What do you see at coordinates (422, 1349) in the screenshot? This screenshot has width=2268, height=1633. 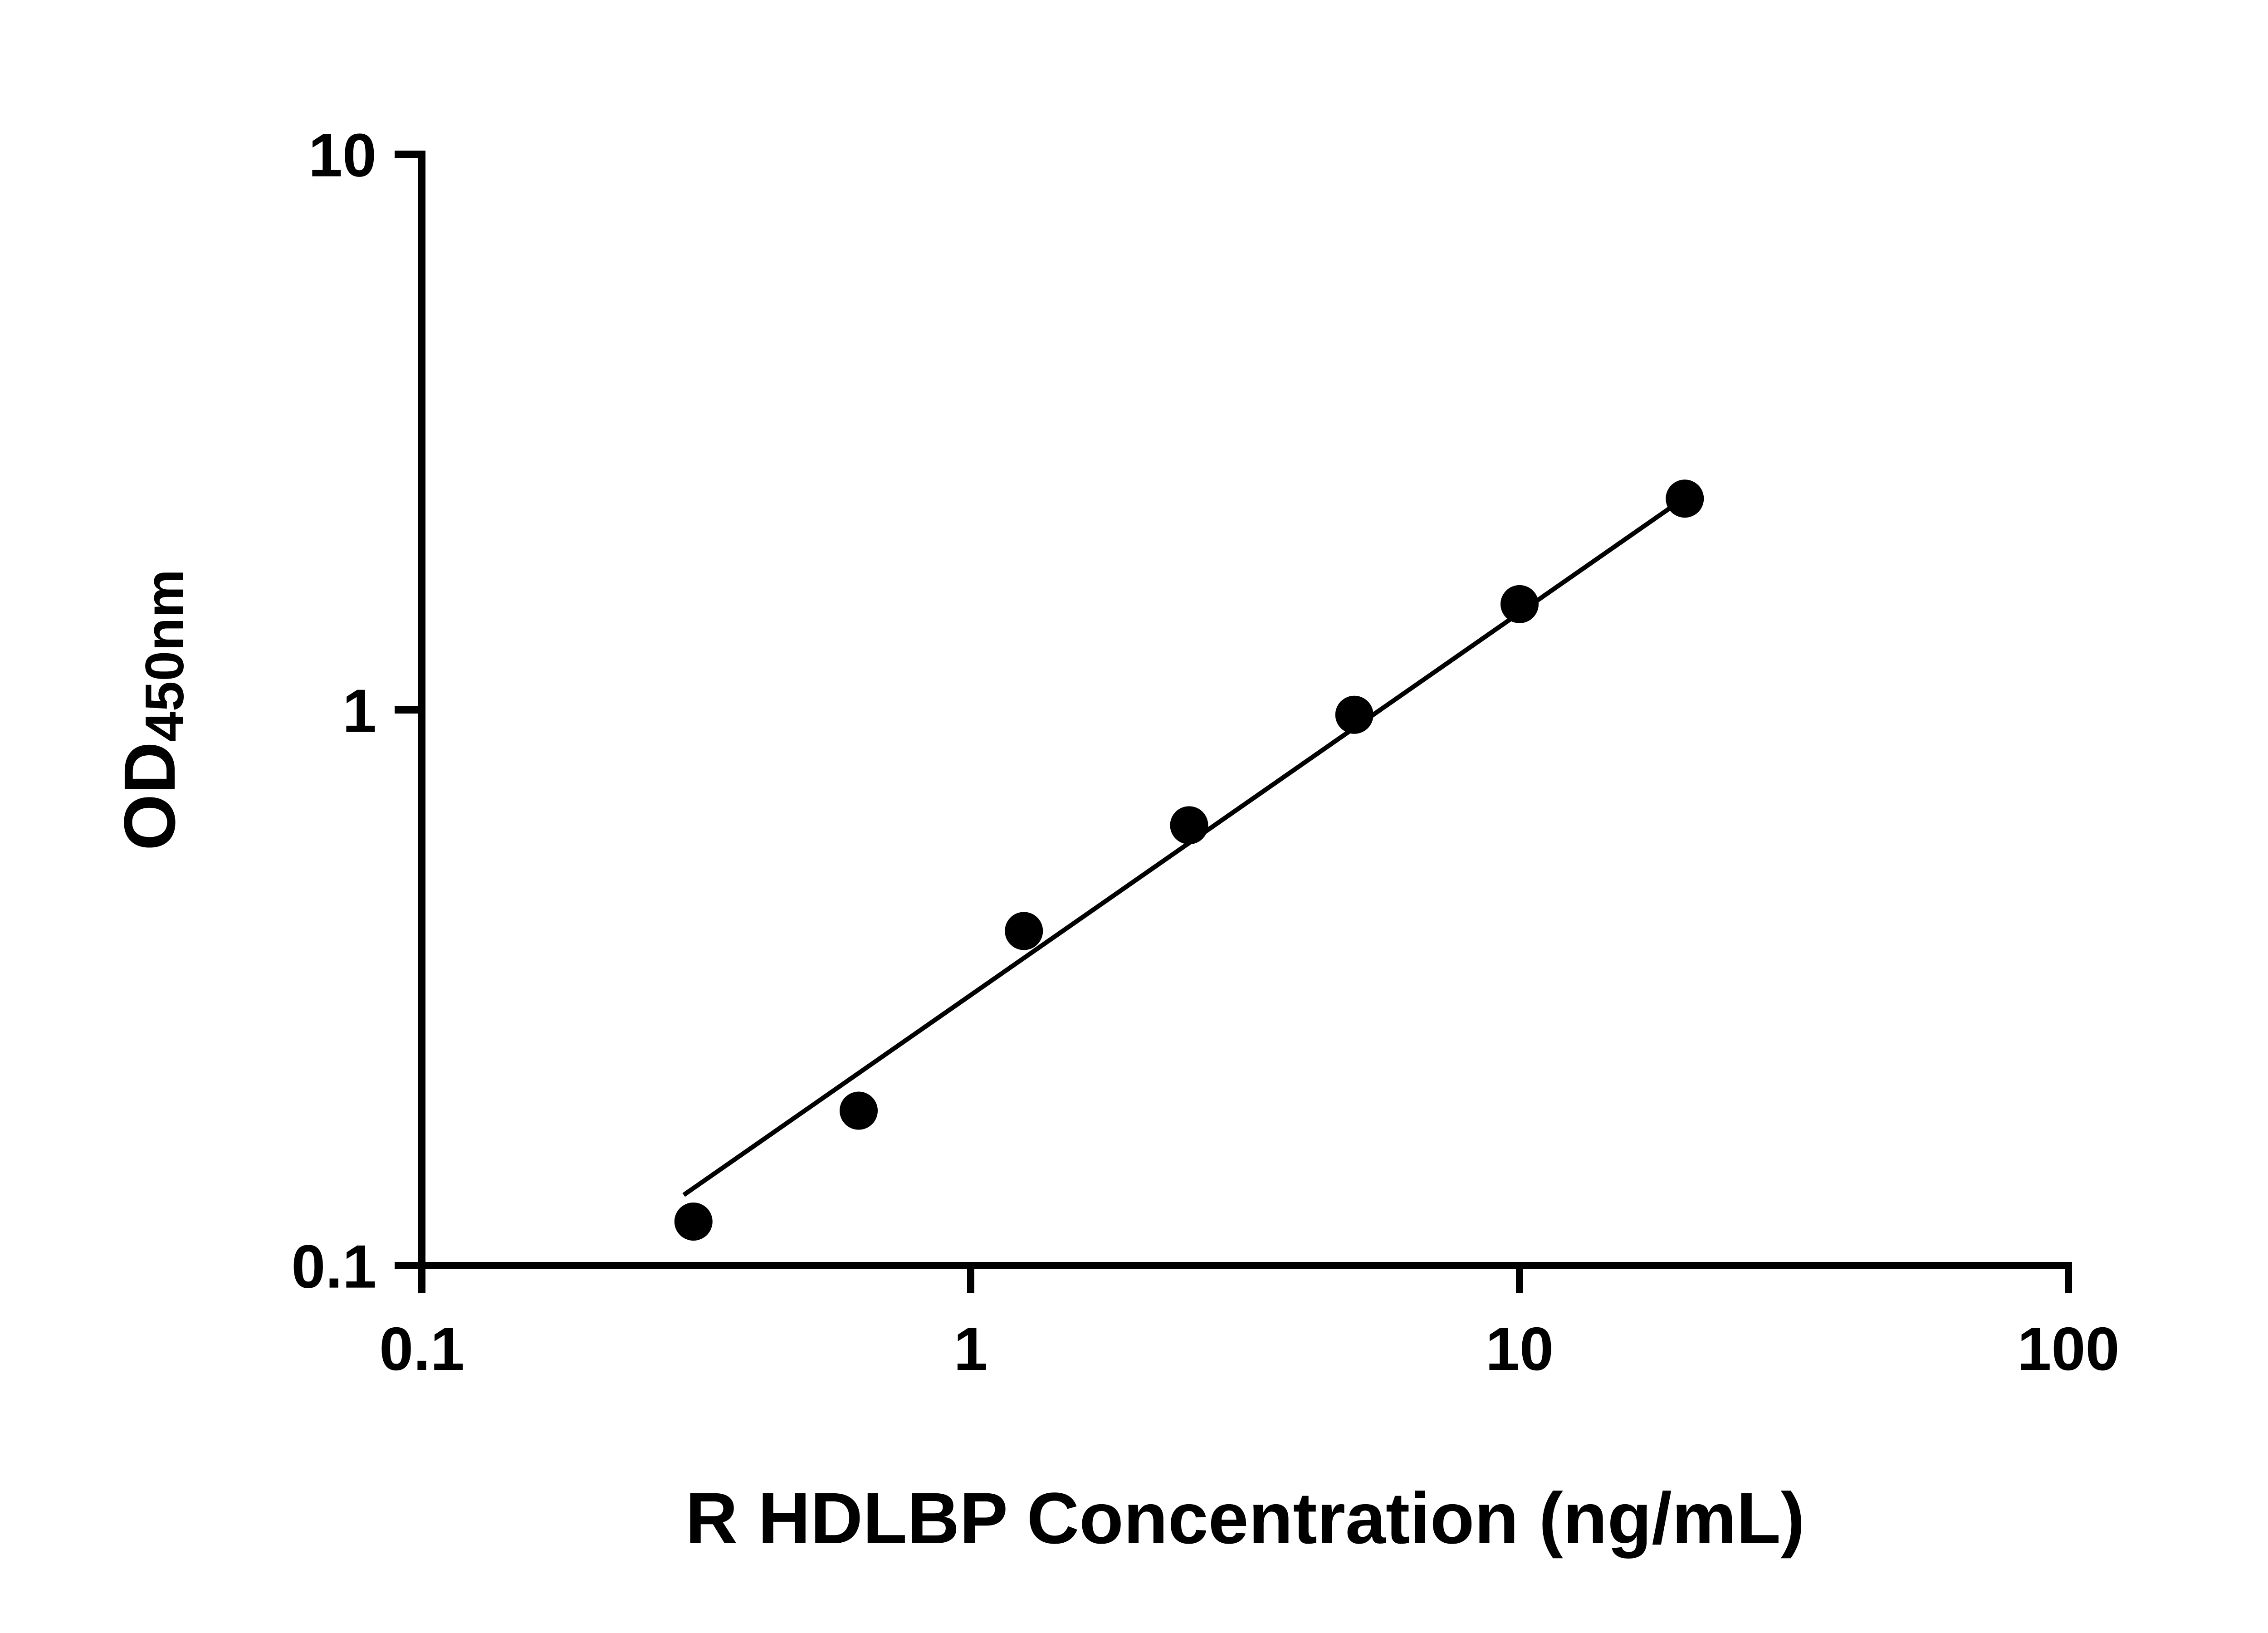 I see `x-tick-label: 0.1` at bounding box center [422, 1349].